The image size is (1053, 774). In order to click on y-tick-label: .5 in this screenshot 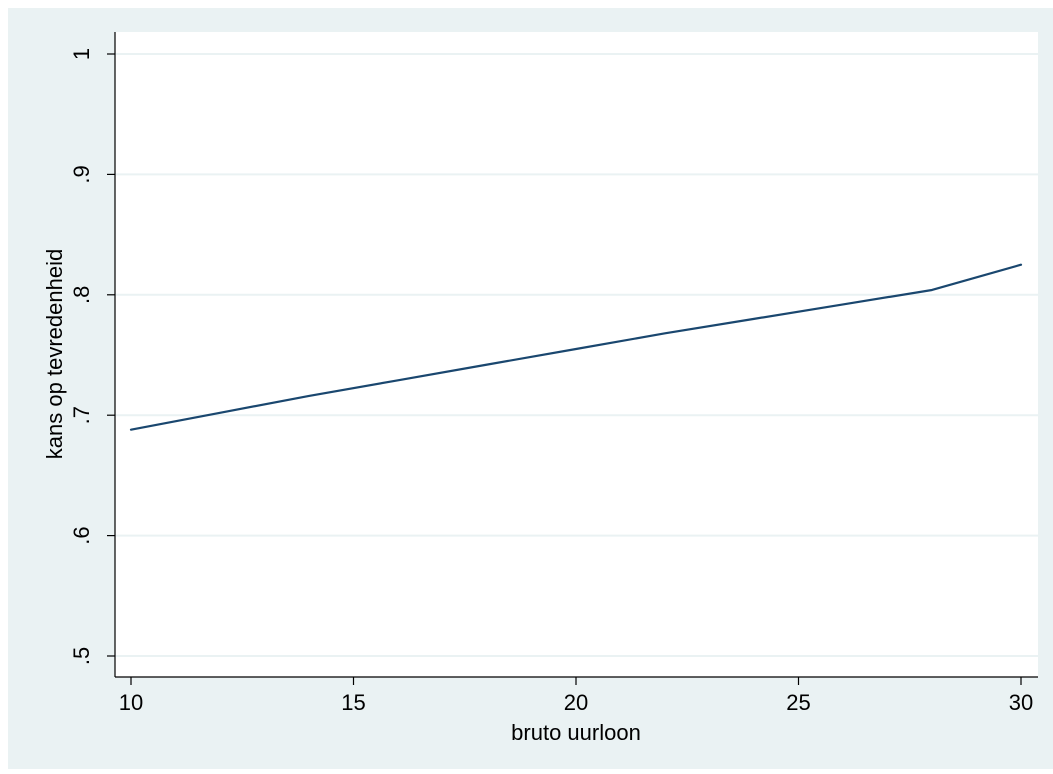, I will do `click(81, 656)`.